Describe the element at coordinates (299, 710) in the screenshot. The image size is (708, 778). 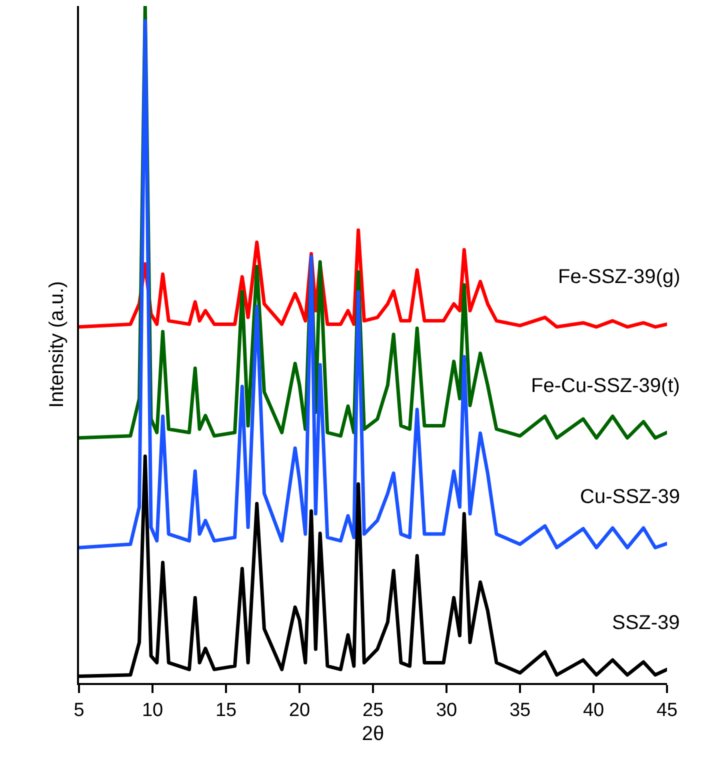
I see `x-tick-label: 20` at that location.